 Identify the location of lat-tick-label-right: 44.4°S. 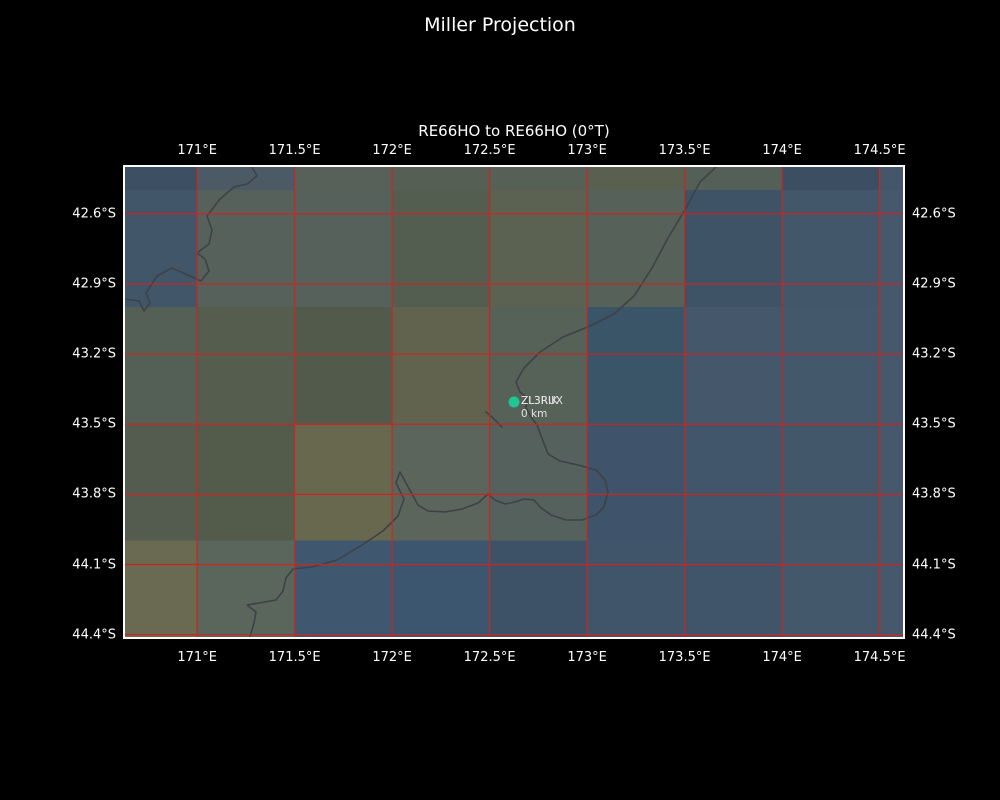
(934, 635).